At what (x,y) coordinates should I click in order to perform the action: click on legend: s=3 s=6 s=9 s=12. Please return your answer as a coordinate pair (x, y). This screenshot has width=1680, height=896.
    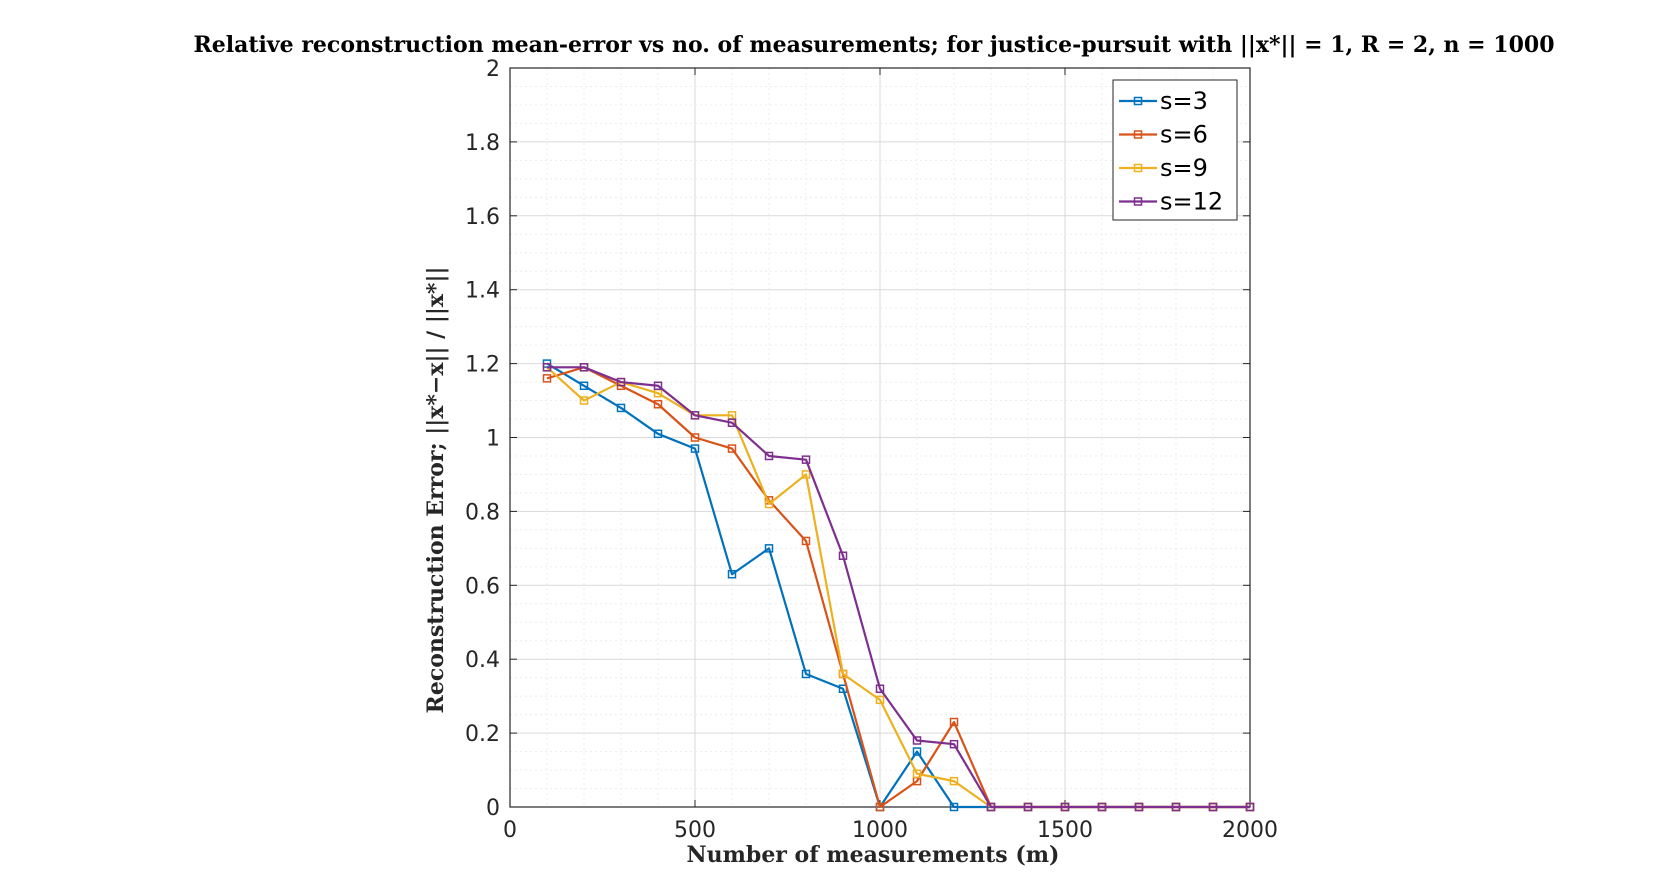
    Looking at the image, I should click on (1175, 150).